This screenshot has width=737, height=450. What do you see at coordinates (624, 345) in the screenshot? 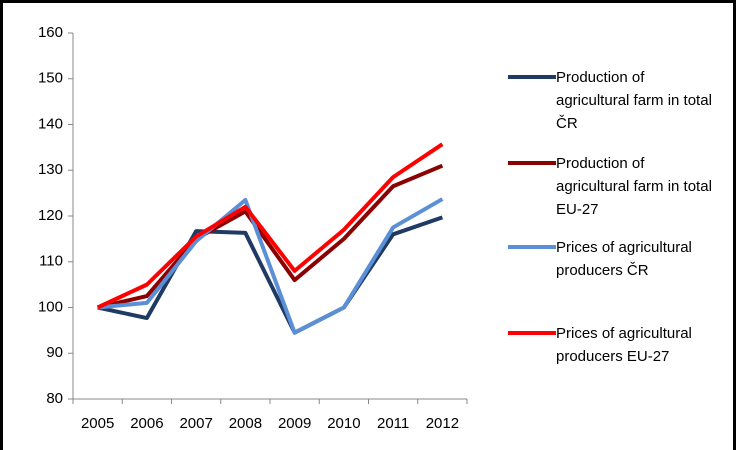
I see `legend-label: Prices of agricultural producers EU-27` at bounding box center [624, 345].